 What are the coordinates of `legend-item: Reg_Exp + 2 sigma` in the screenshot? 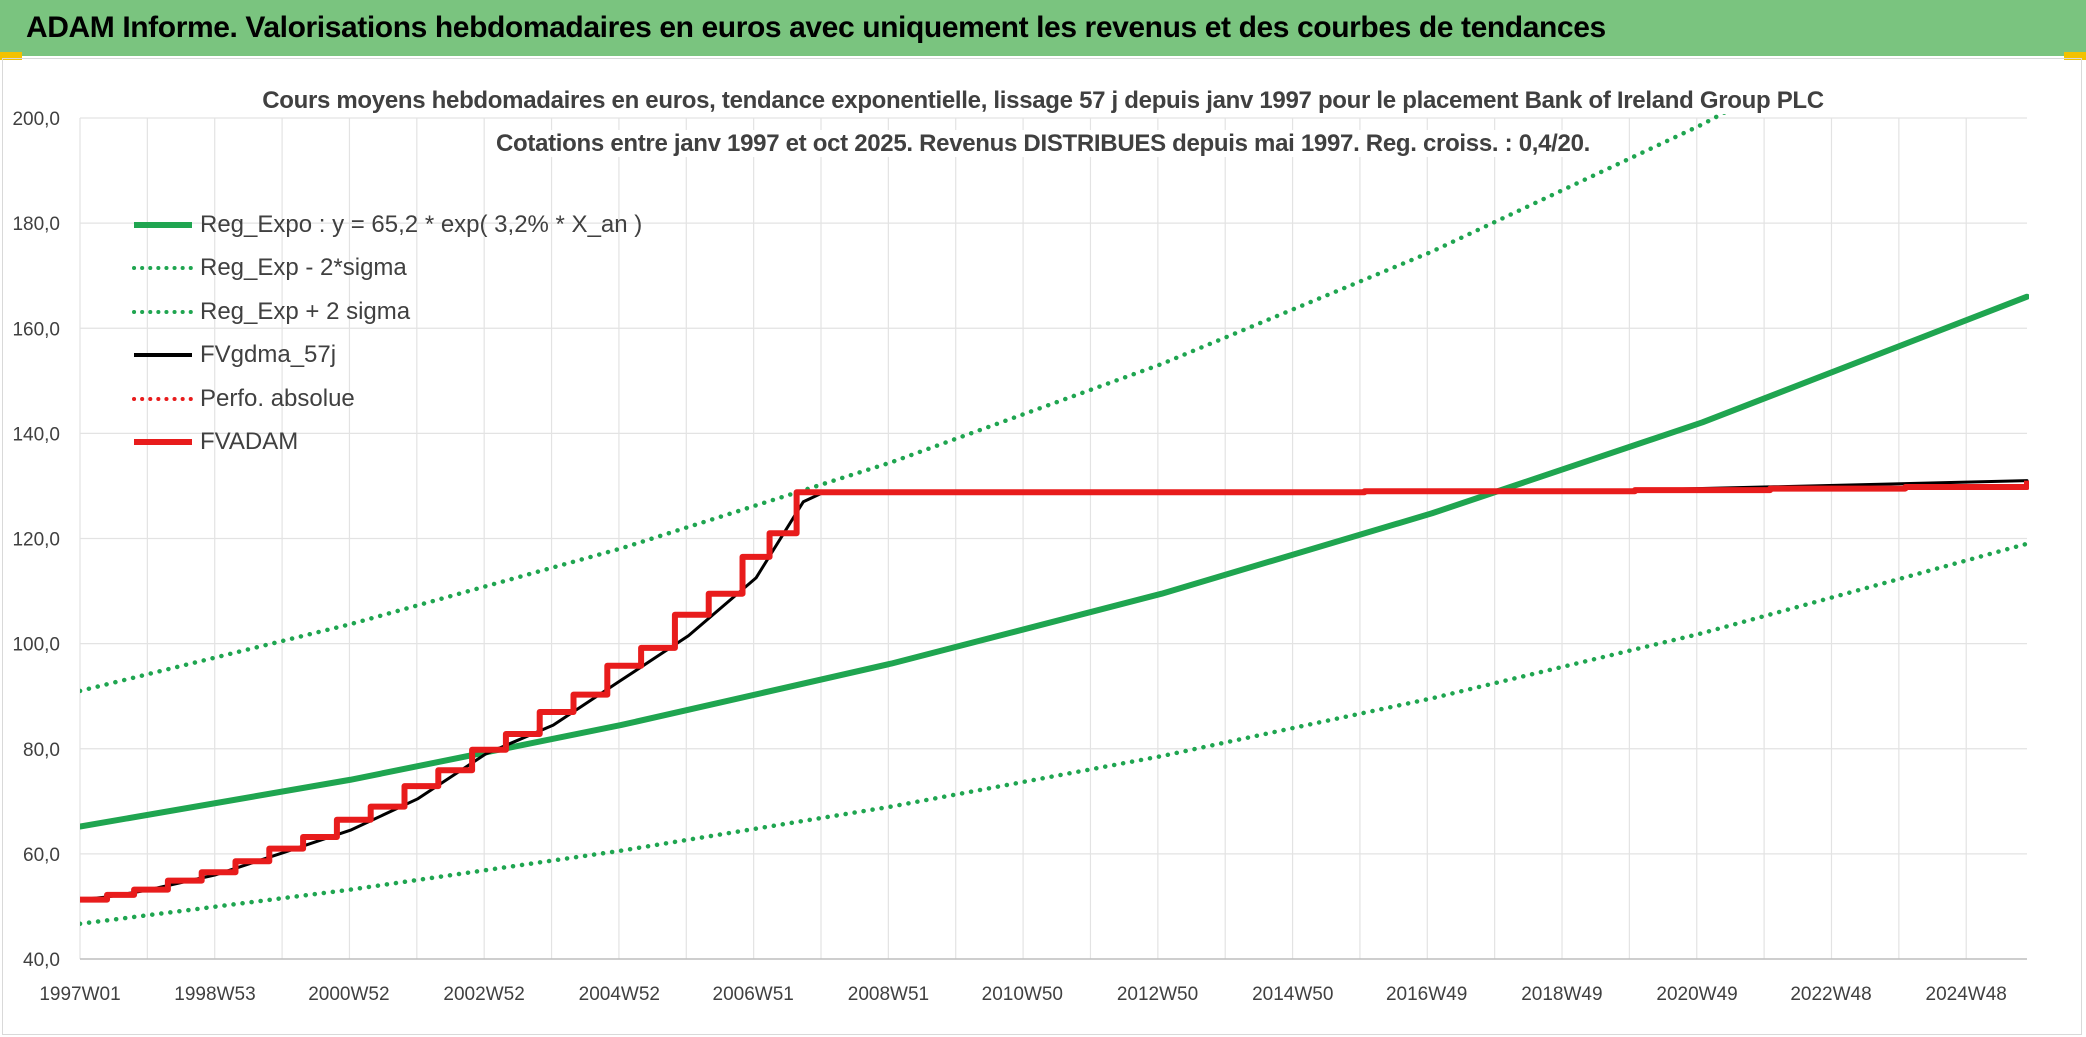 It's located at (387, 312).